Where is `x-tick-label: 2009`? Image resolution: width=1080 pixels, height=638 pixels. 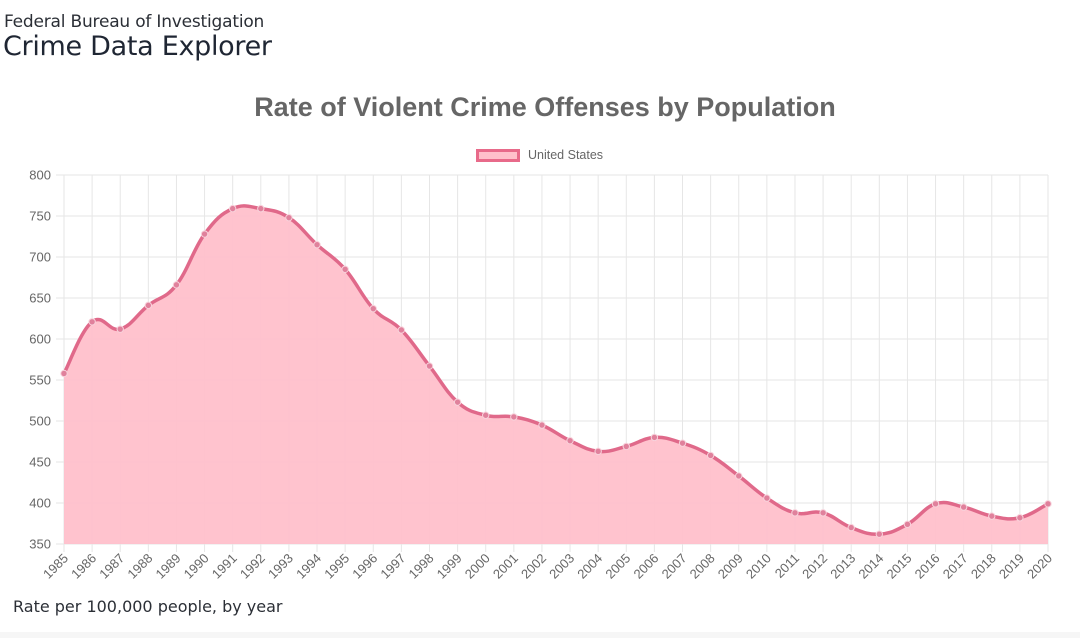 x-tick-label: 2009 is located at coordinates (730, 566).